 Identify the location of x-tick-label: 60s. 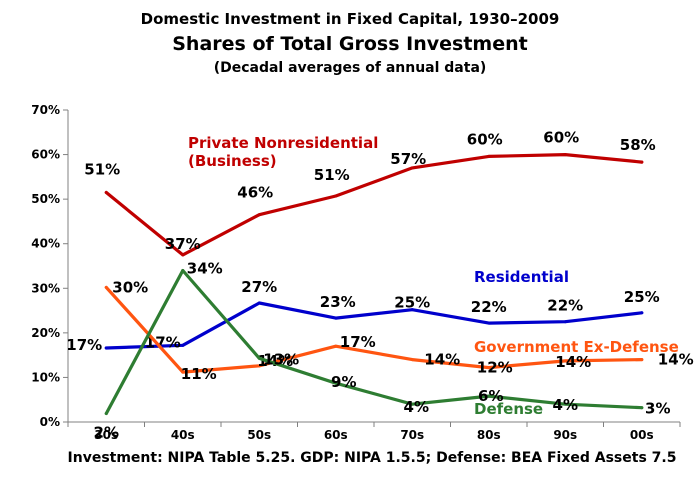
(336, 435).